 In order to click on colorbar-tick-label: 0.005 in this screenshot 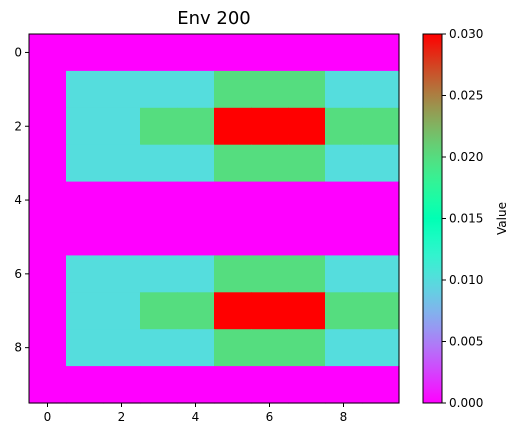, I will do `click(466, 342)`.